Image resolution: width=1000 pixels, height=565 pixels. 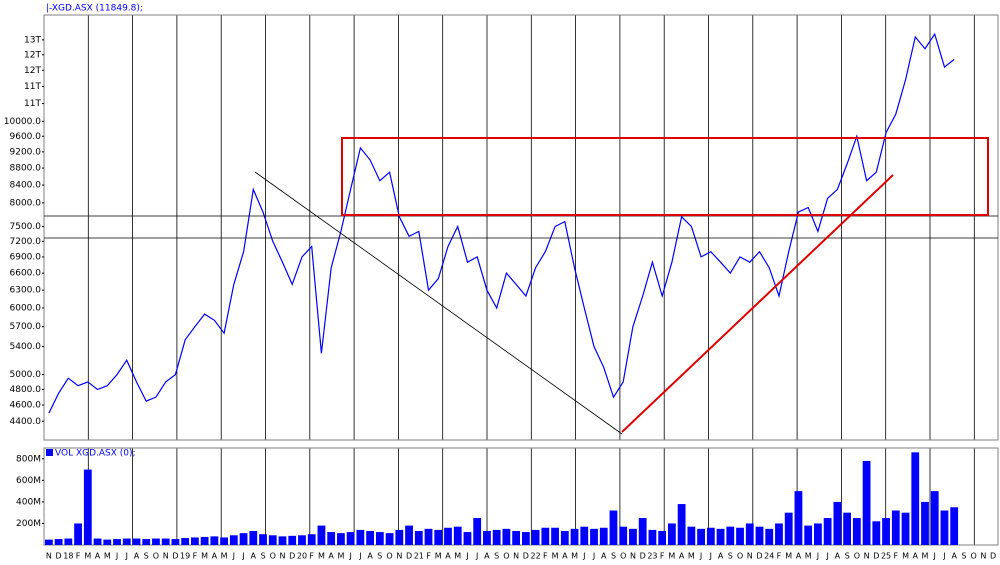 I want to click on y-tick-label: 4600.0, so click(x=26, y=406).